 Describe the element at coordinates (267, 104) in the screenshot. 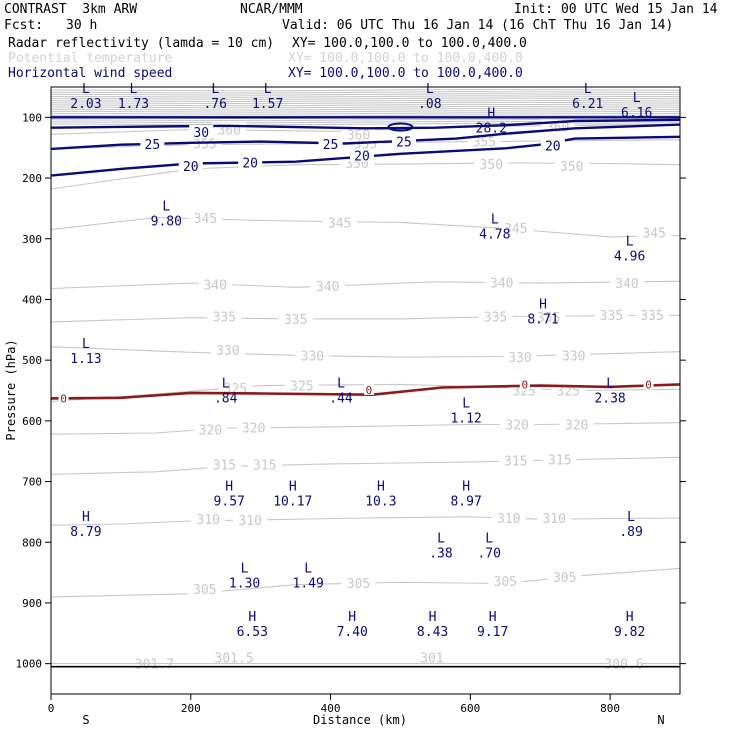

I see `extremum-value: 1.57` at that location.